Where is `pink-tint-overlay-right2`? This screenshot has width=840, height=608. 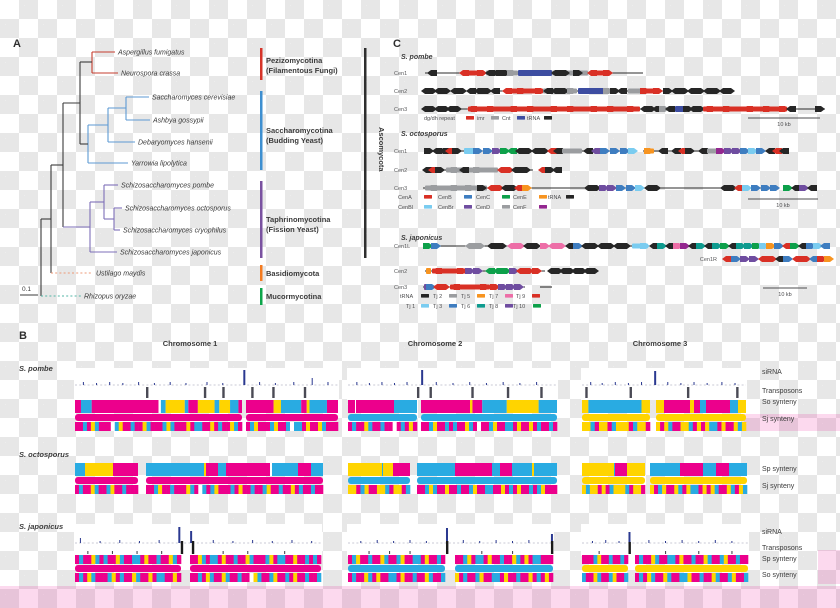
pink-tint-overlay-right2 is located at coordinates (829, 567).